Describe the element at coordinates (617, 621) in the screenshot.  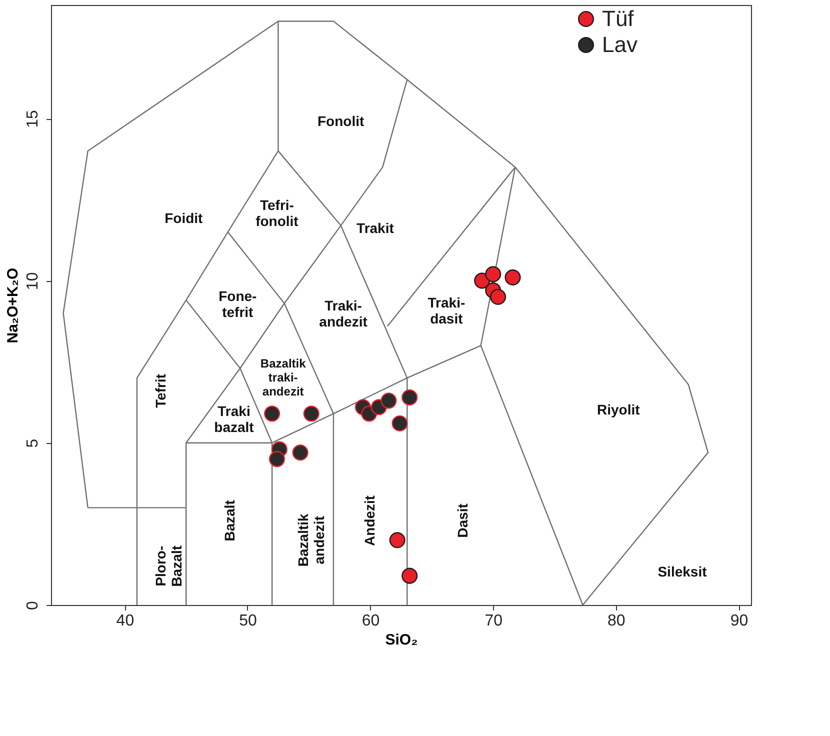
I see `x-tick-label: 80` at that location.